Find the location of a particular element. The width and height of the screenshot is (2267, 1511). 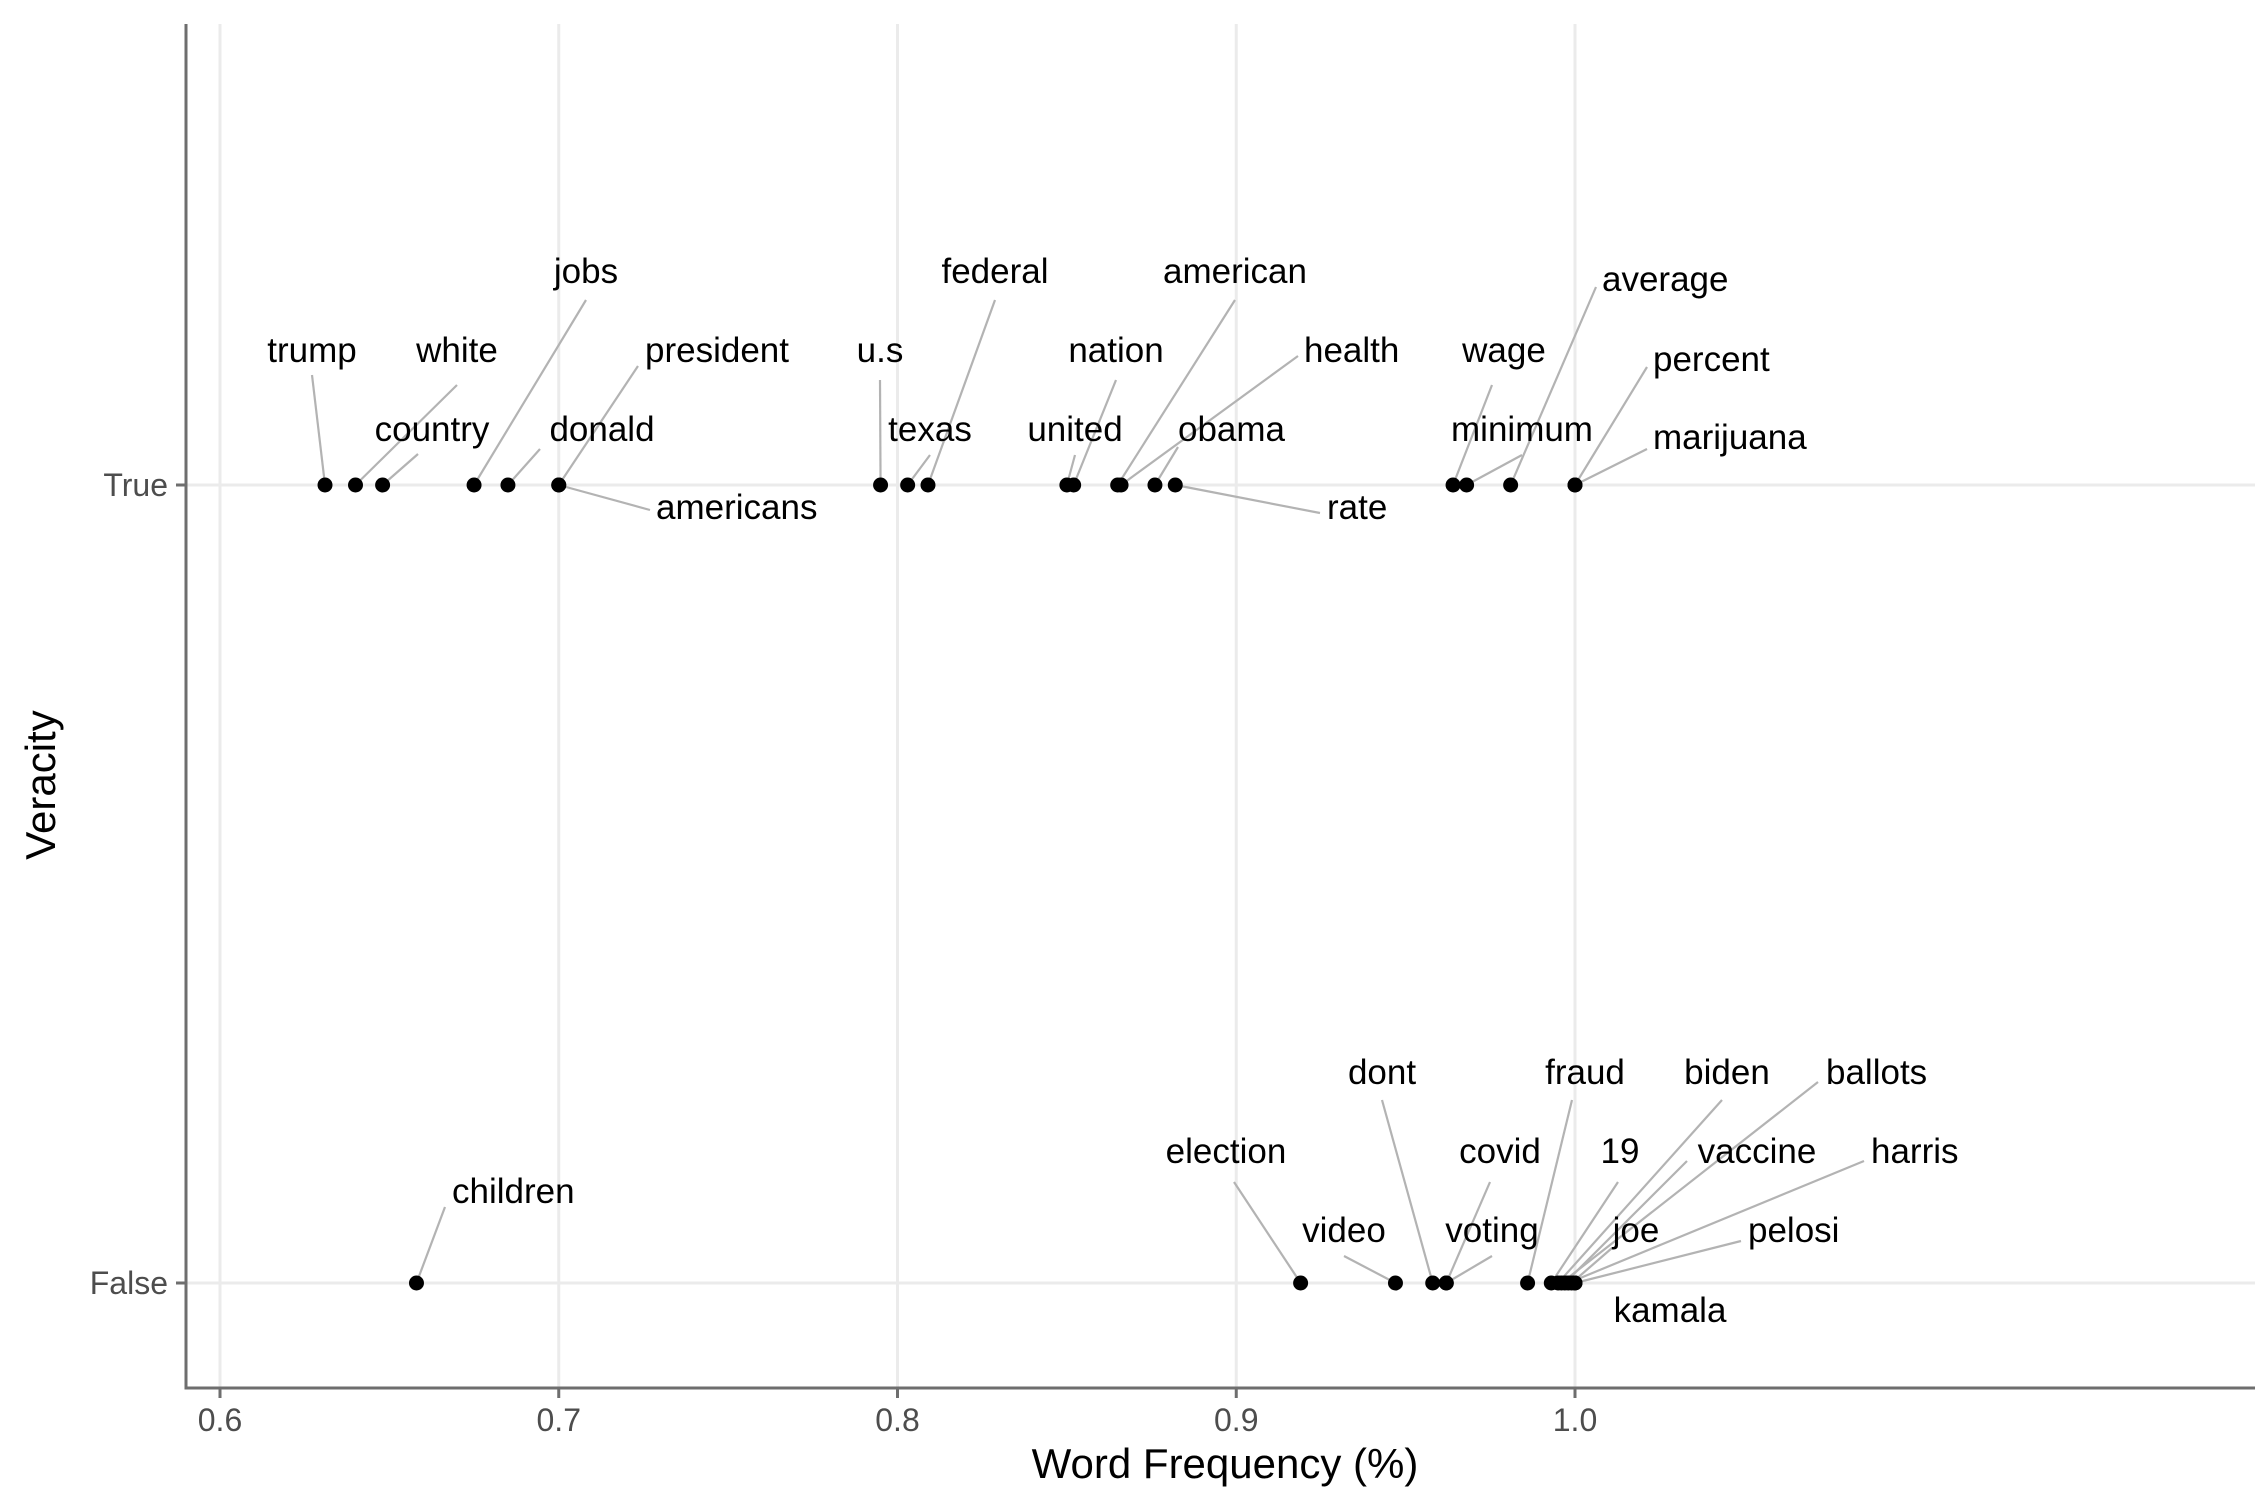

word-label: voting is located at coordinates (1491, 1230).